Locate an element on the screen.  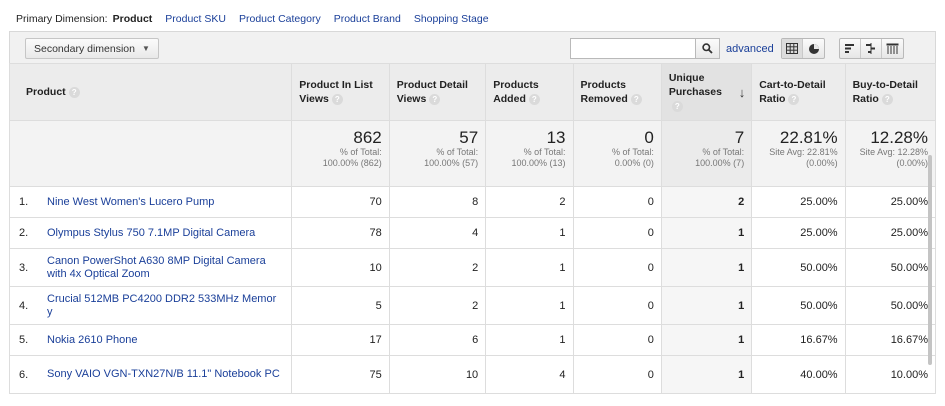
metric-cell: 16.67% is located at coordinates (890, 340).